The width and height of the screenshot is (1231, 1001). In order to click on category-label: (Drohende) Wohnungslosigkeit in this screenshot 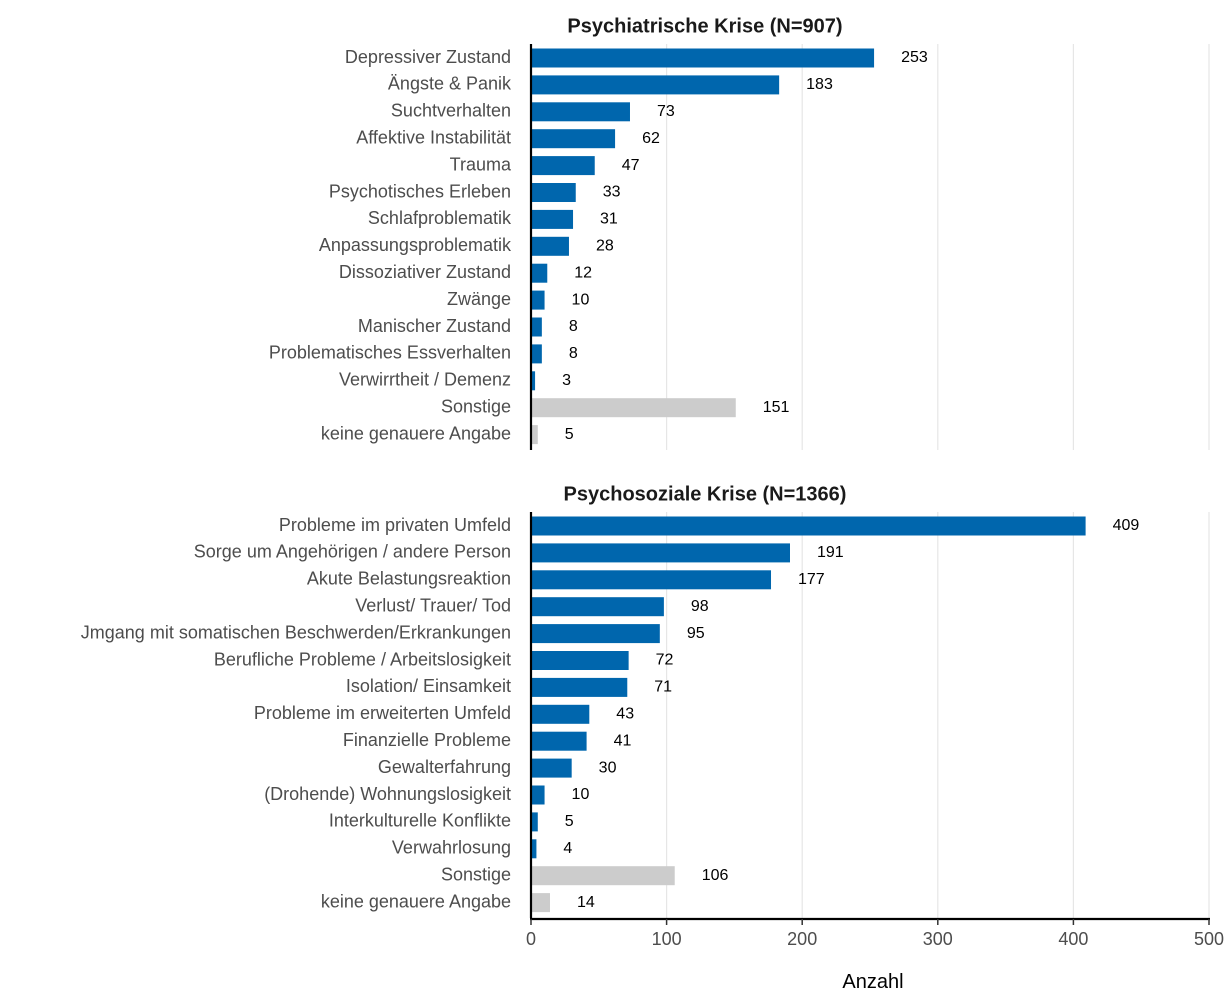, I will do `click(387, 794)`.